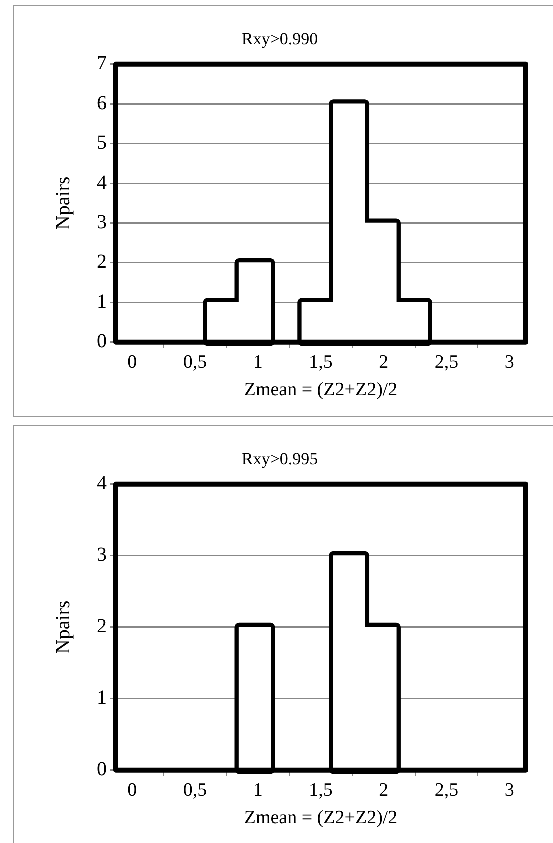  I want to click on y-tick-label: 6, so click(102, 103).